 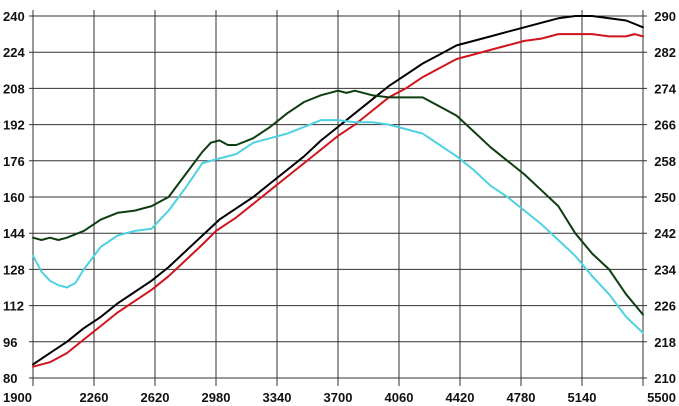 I want to click on y-right-tick-label: 218, so click(x=665, y=342).